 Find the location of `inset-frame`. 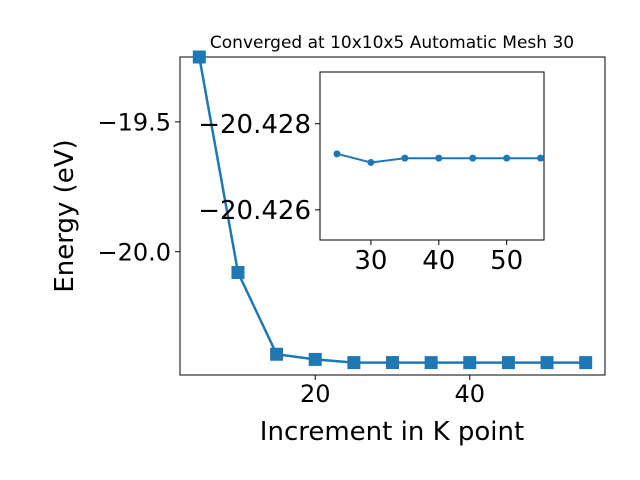

inset-frame is located at coordinates (432, 156).